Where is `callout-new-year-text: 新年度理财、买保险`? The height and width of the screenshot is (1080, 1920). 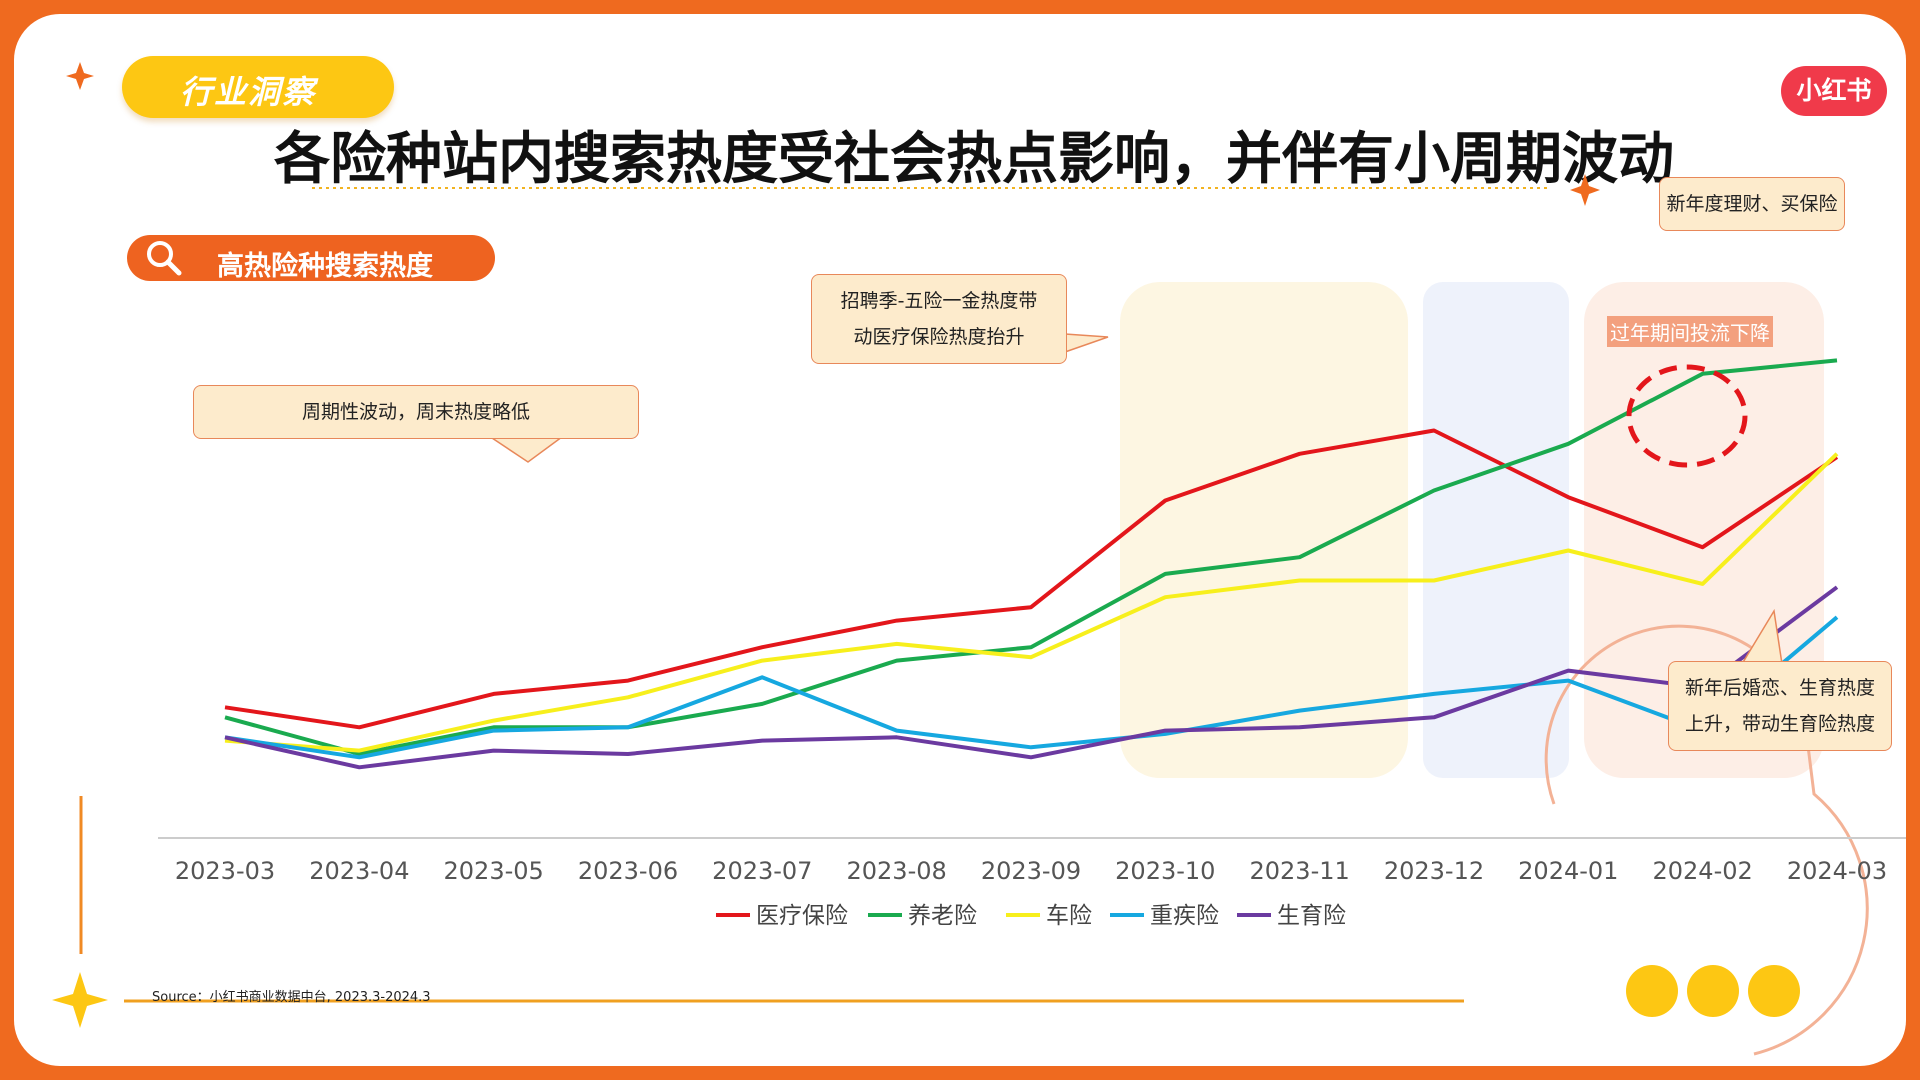
callout-new-year-text: 新年度理财、买保险 is located at coordinates (1752, 204).